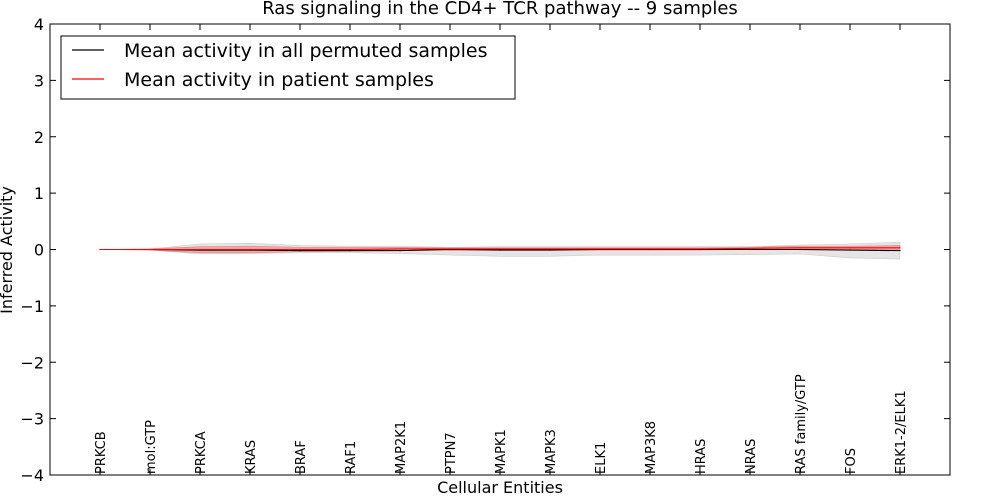  Describe the element at coordinates (305, 51) in the screenshot. I see `legend-label-permuted: Mean activity in all permuted samples` at that location.